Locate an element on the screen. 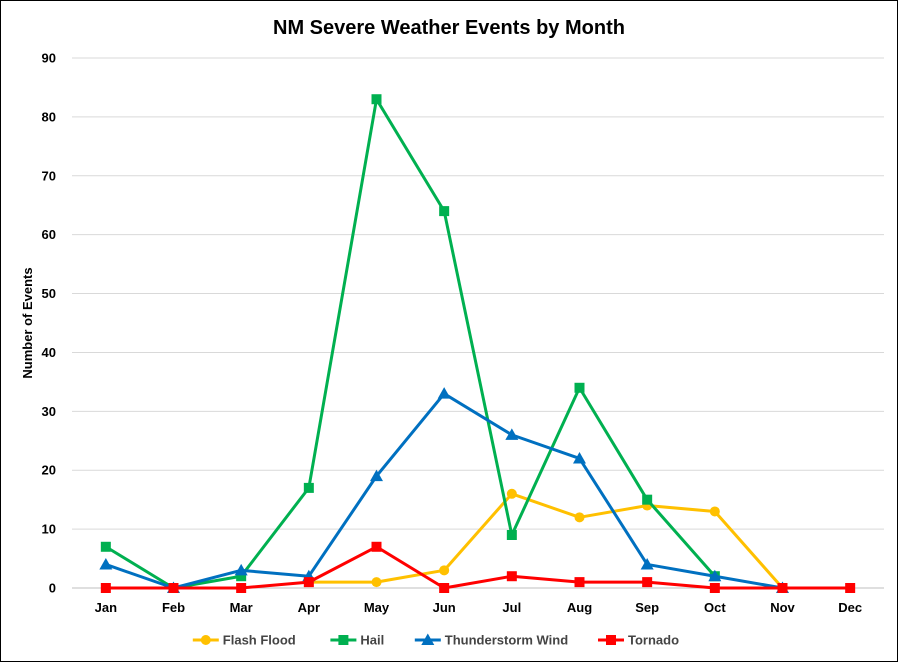 This screenshot has width=898, height=662. x-tick-label: Dec is located at coordinates (850, 607).